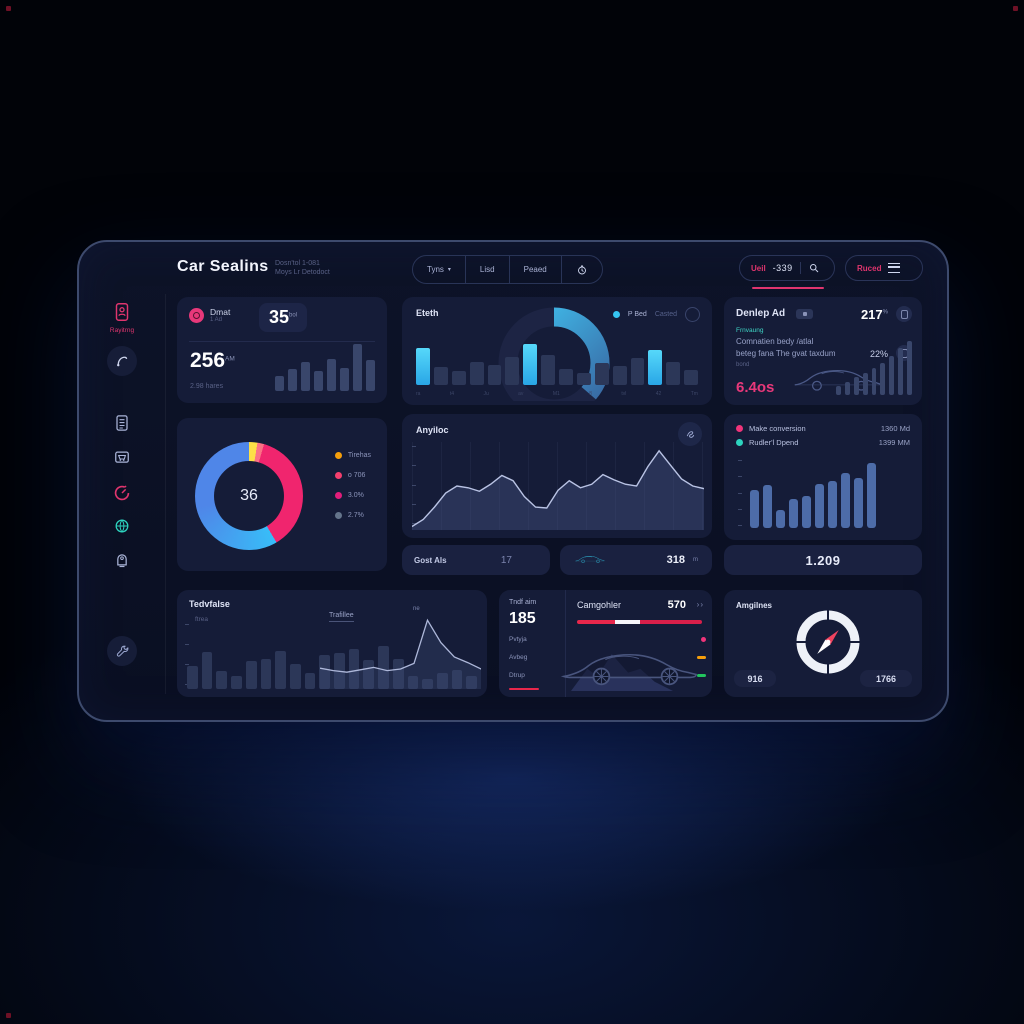 The width and height of the screenshot is (1024, 1024). What do you see at coordinates (279, 317) in the screenshot?
I see `stat-badge-value: 35` at bounding box center [279, 317].